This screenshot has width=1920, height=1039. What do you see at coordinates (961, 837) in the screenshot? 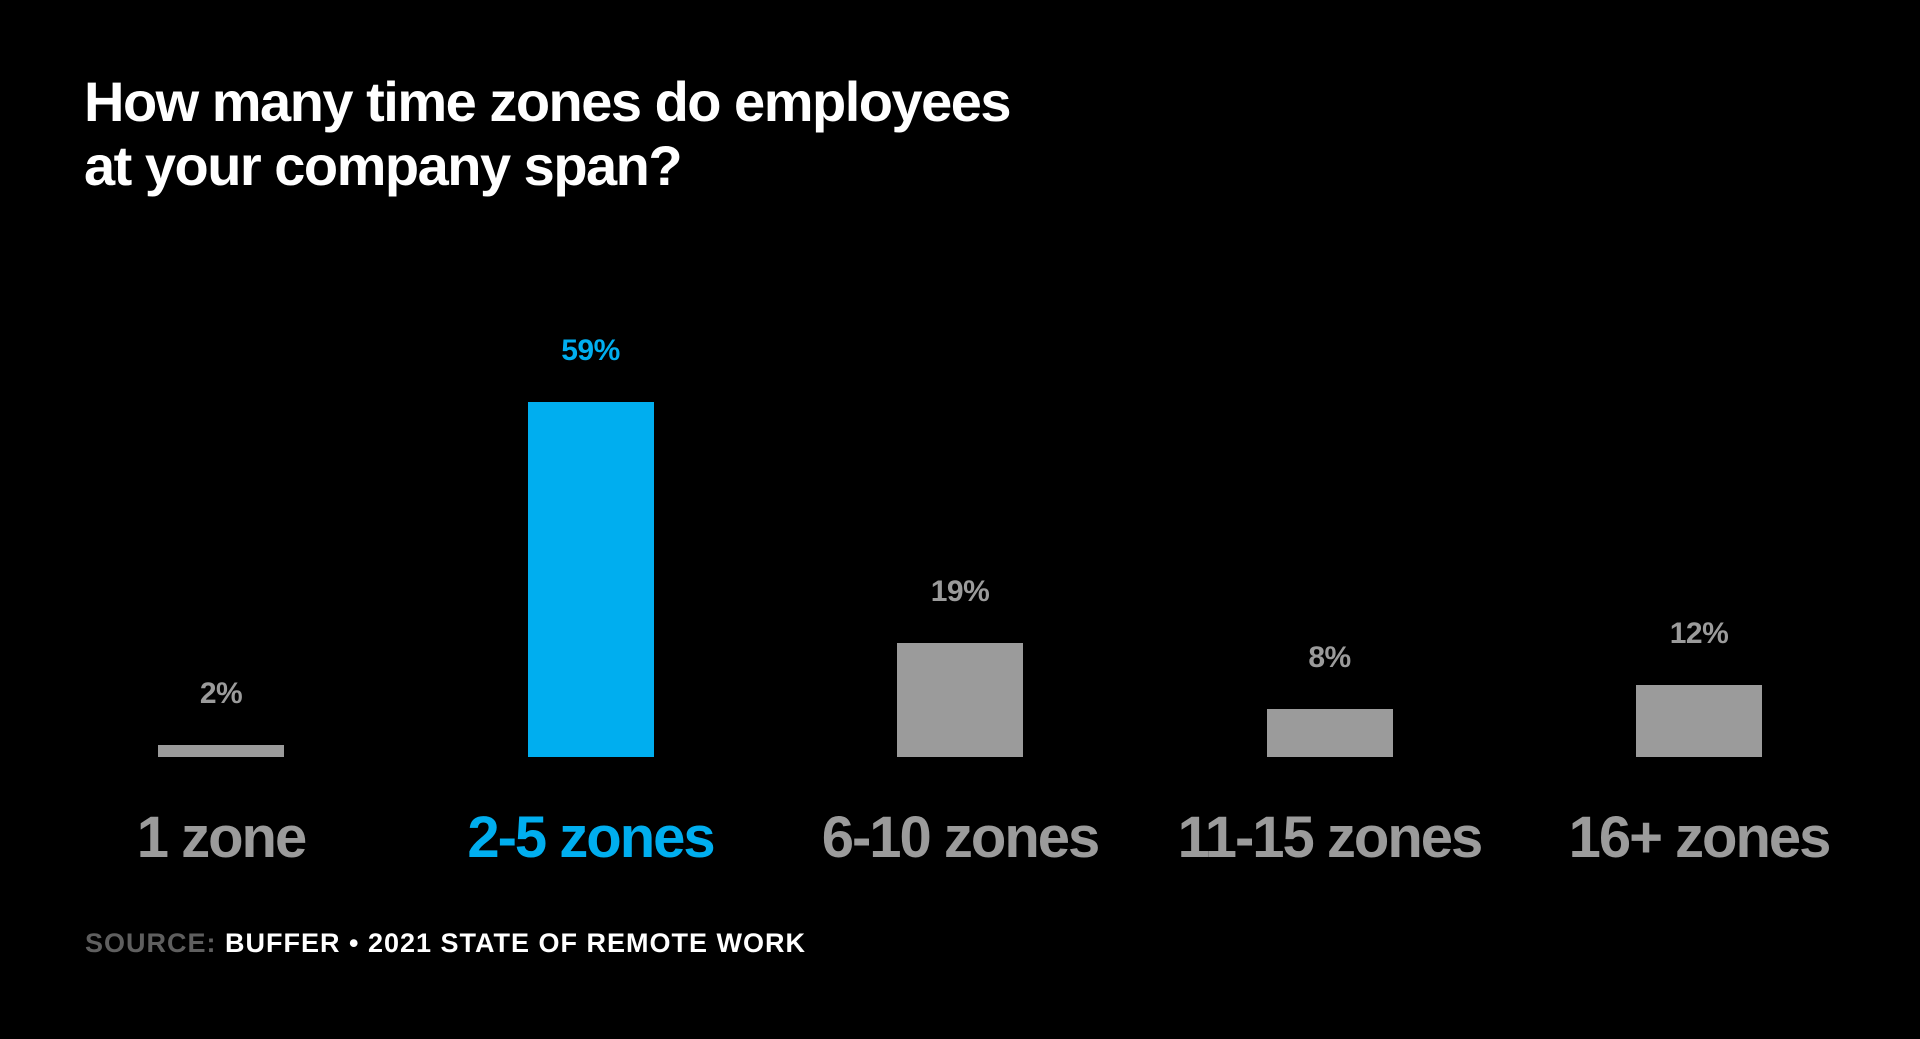
I see `category-label: 6-10 zones` at bounding box center [961, 837].